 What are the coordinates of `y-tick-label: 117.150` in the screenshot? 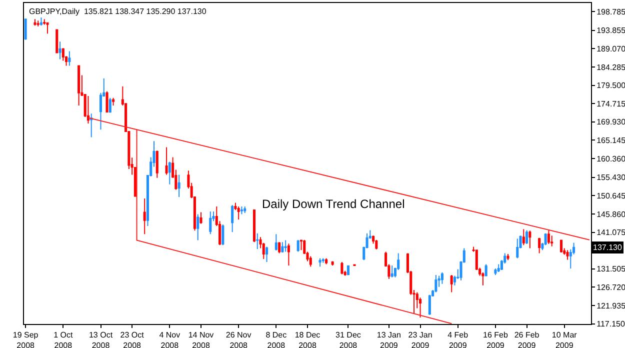 It's located at (610, 324).